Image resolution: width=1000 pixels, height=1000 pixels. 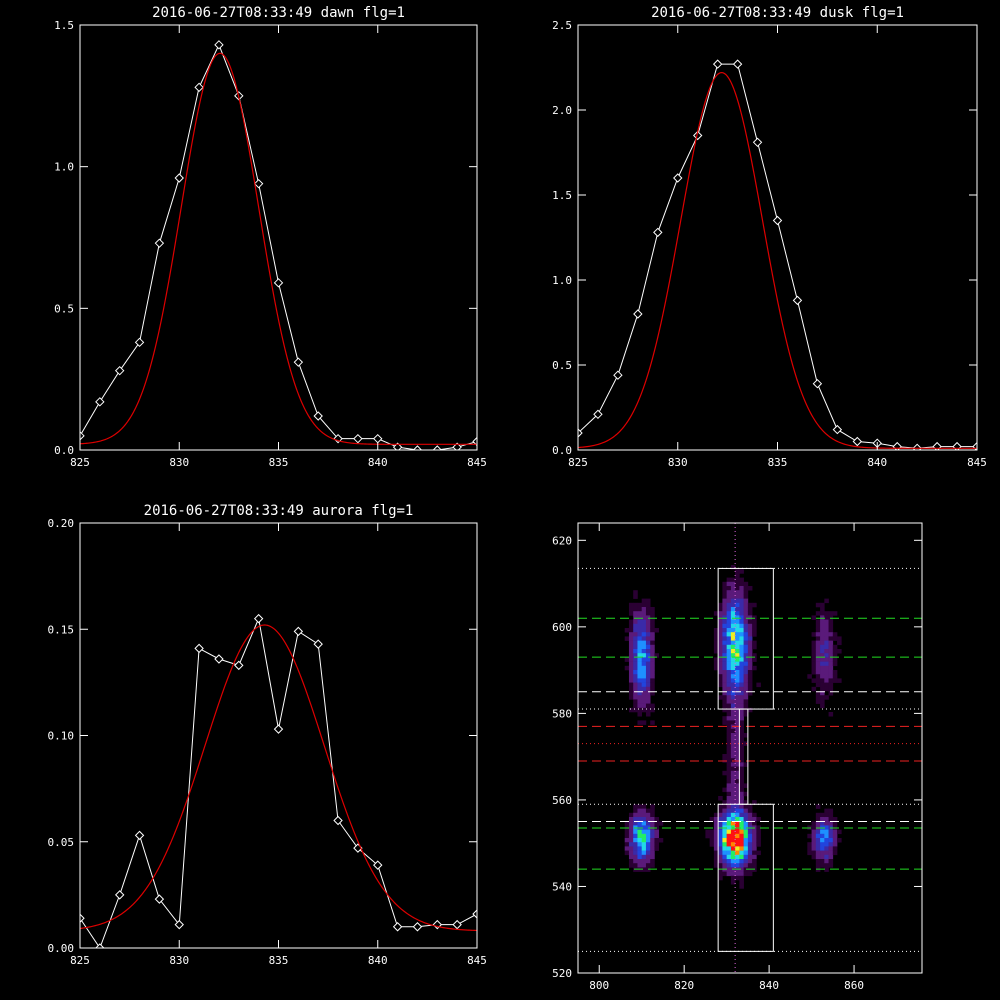 I want to click on y-tick-label: 0.00, so click(x=61, y=948).